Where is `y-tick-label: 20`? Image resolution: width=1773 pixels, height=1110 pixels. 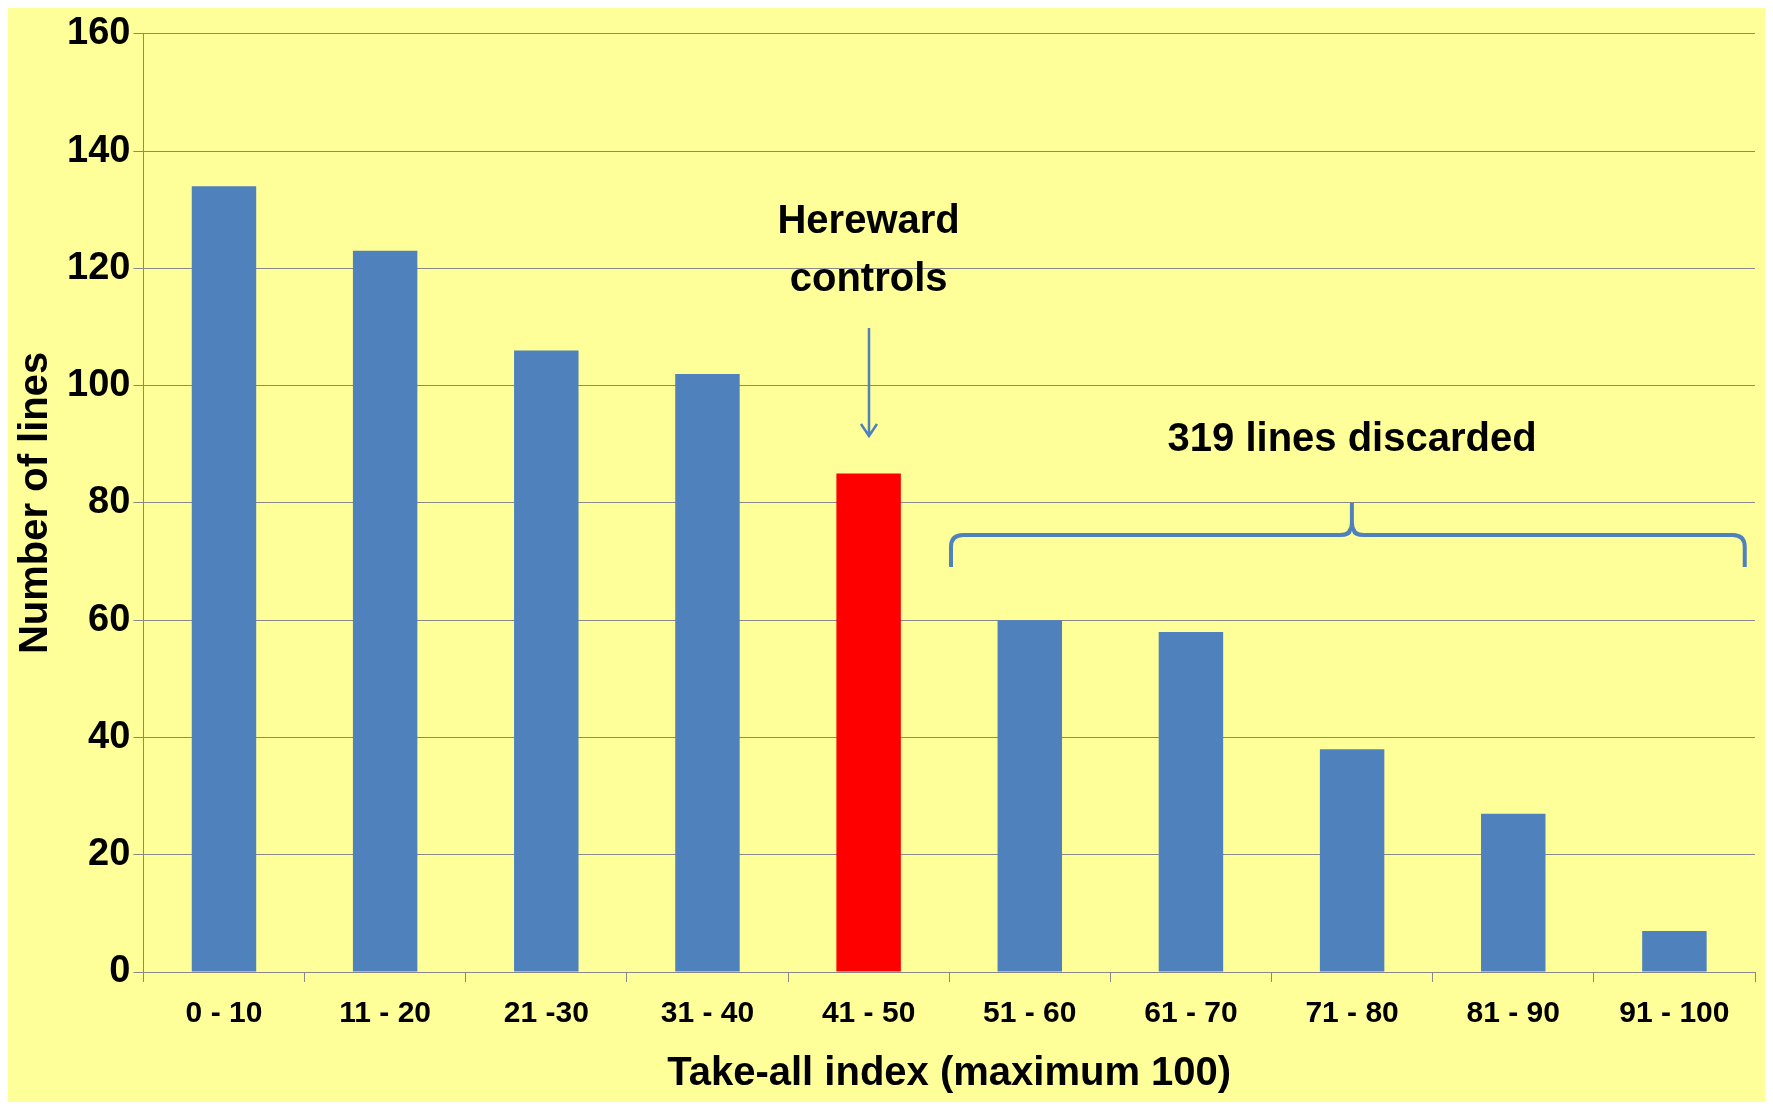 y-tick-label: 20 is located at coordinates (109, 852).